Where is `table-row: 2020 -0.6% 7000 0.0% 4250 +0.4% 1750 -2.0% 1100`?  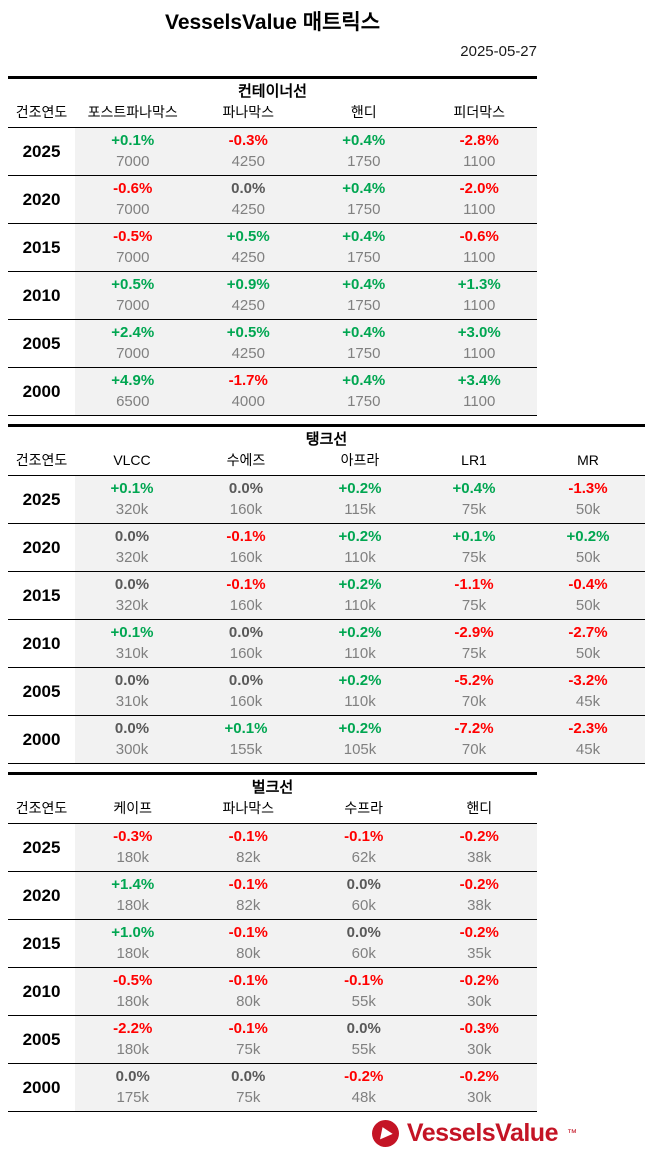
table-row: 2020 -0.6% 7000 0.0% 4250 +0.4% 1750 -2.0% 1100 is located at coordinates (272, 200).